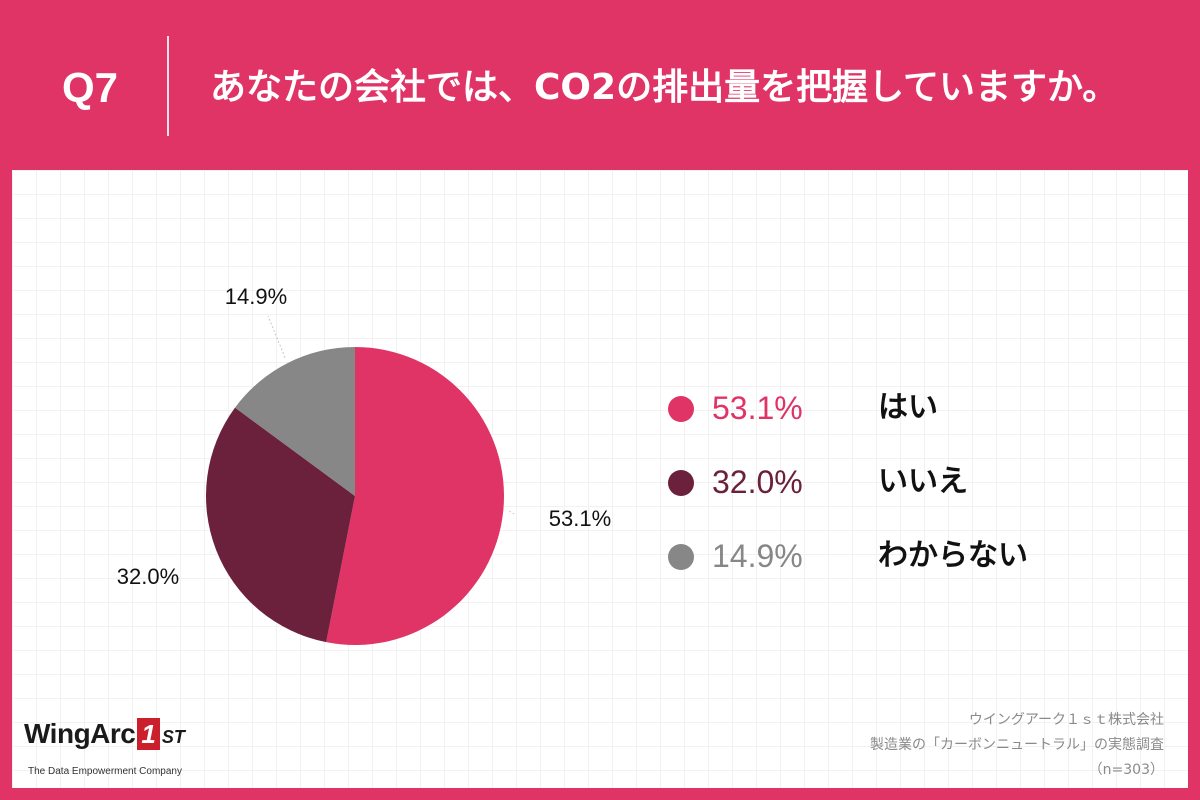 Image resolution: width=1200 pixels, height=800 pixels. Describe the element at coordinates (757, 556) in the screenshot. I see `legend-pct-unknown: 14.9%` at that location.